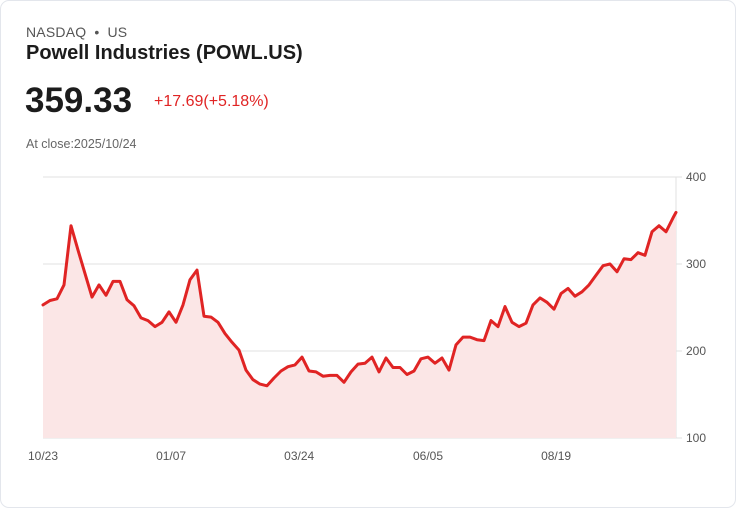 The height and width of the screenshot is (508, 736). I want to click on y-tick-label: 200, so click(696, 351).